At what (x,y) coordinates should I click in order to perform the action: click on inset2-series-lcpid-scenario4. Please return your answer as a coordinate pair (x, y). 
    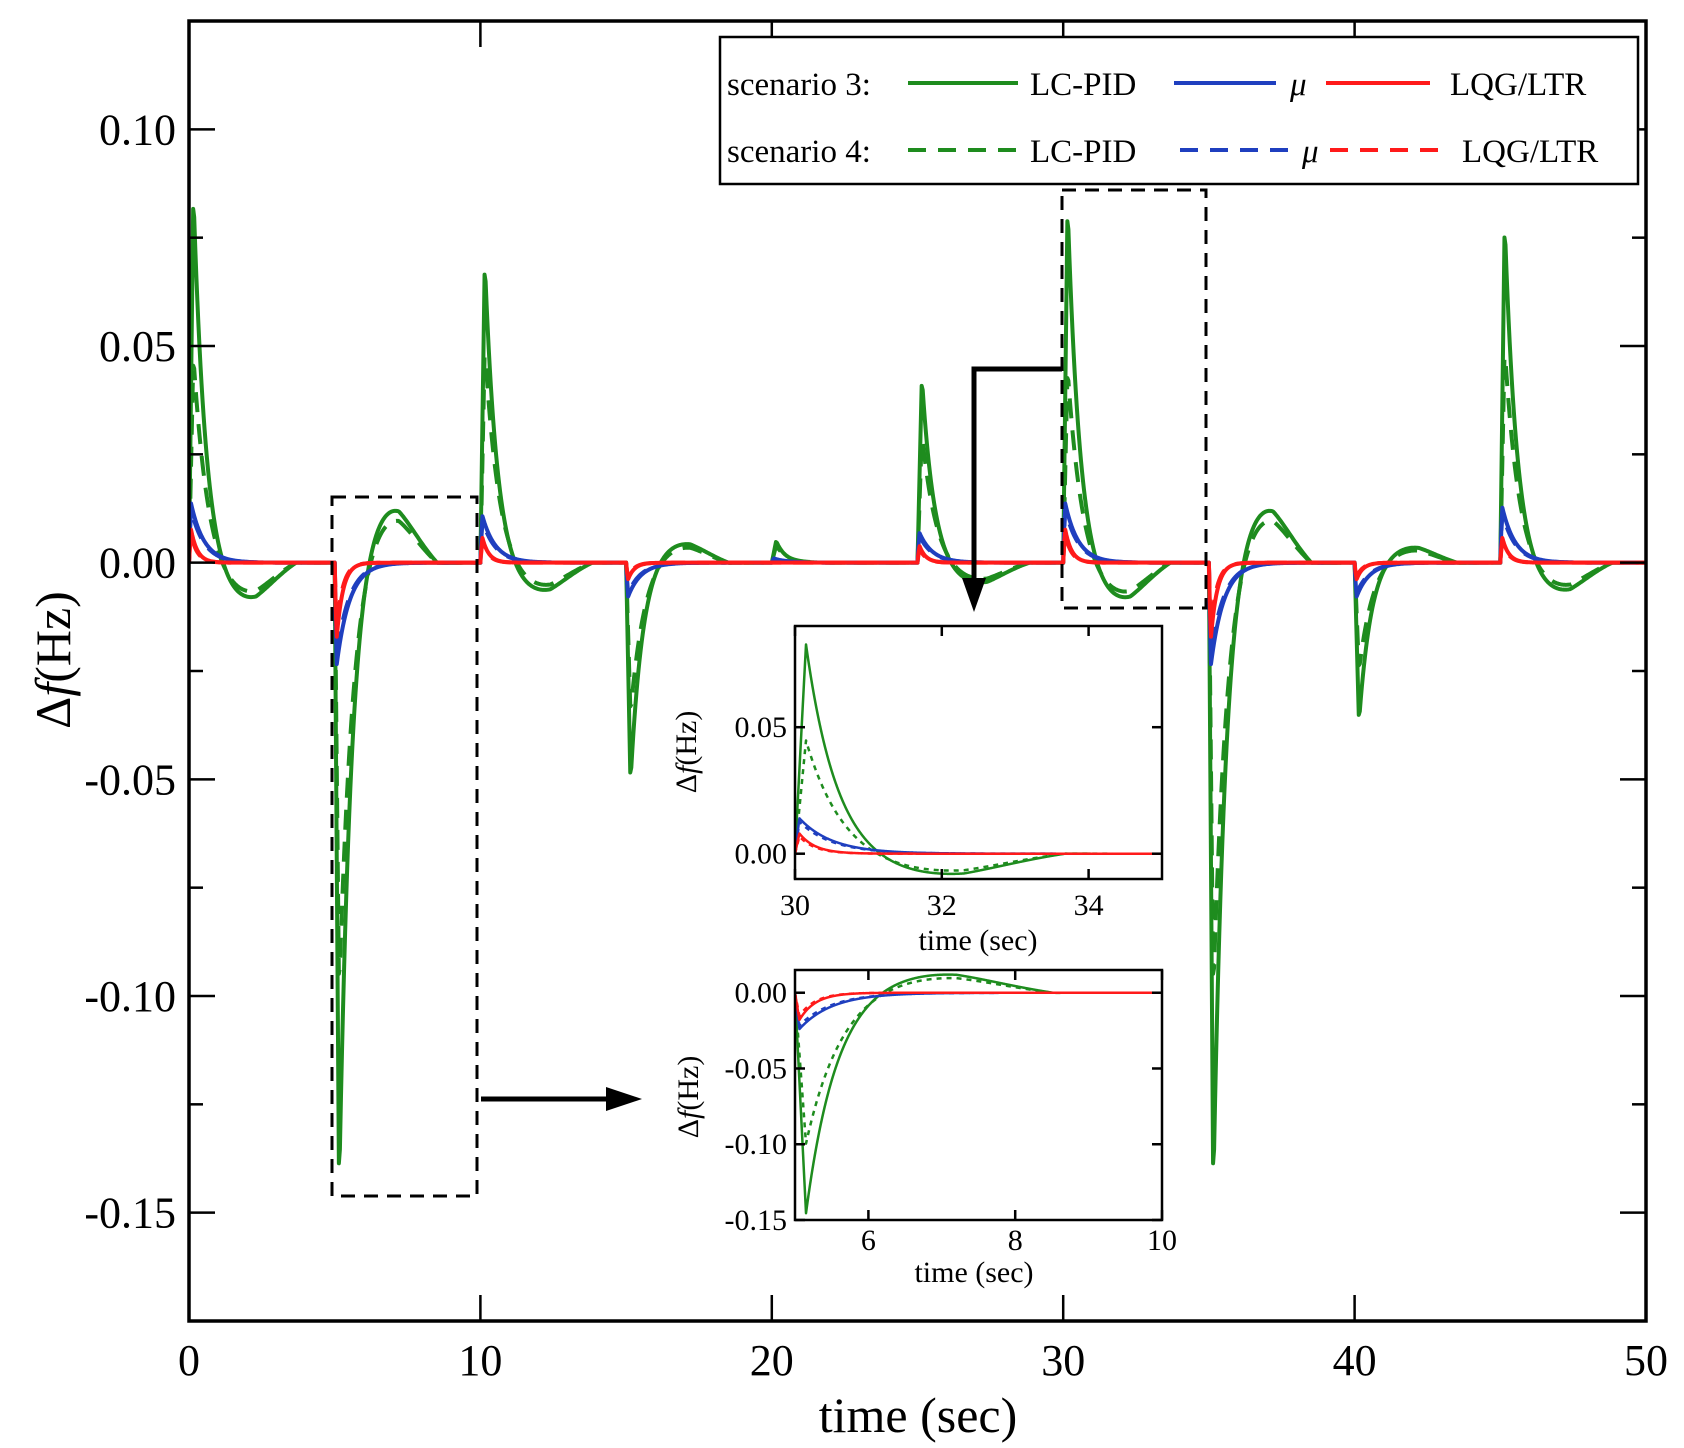
    Looking at the image, I should click on (978, 1060).